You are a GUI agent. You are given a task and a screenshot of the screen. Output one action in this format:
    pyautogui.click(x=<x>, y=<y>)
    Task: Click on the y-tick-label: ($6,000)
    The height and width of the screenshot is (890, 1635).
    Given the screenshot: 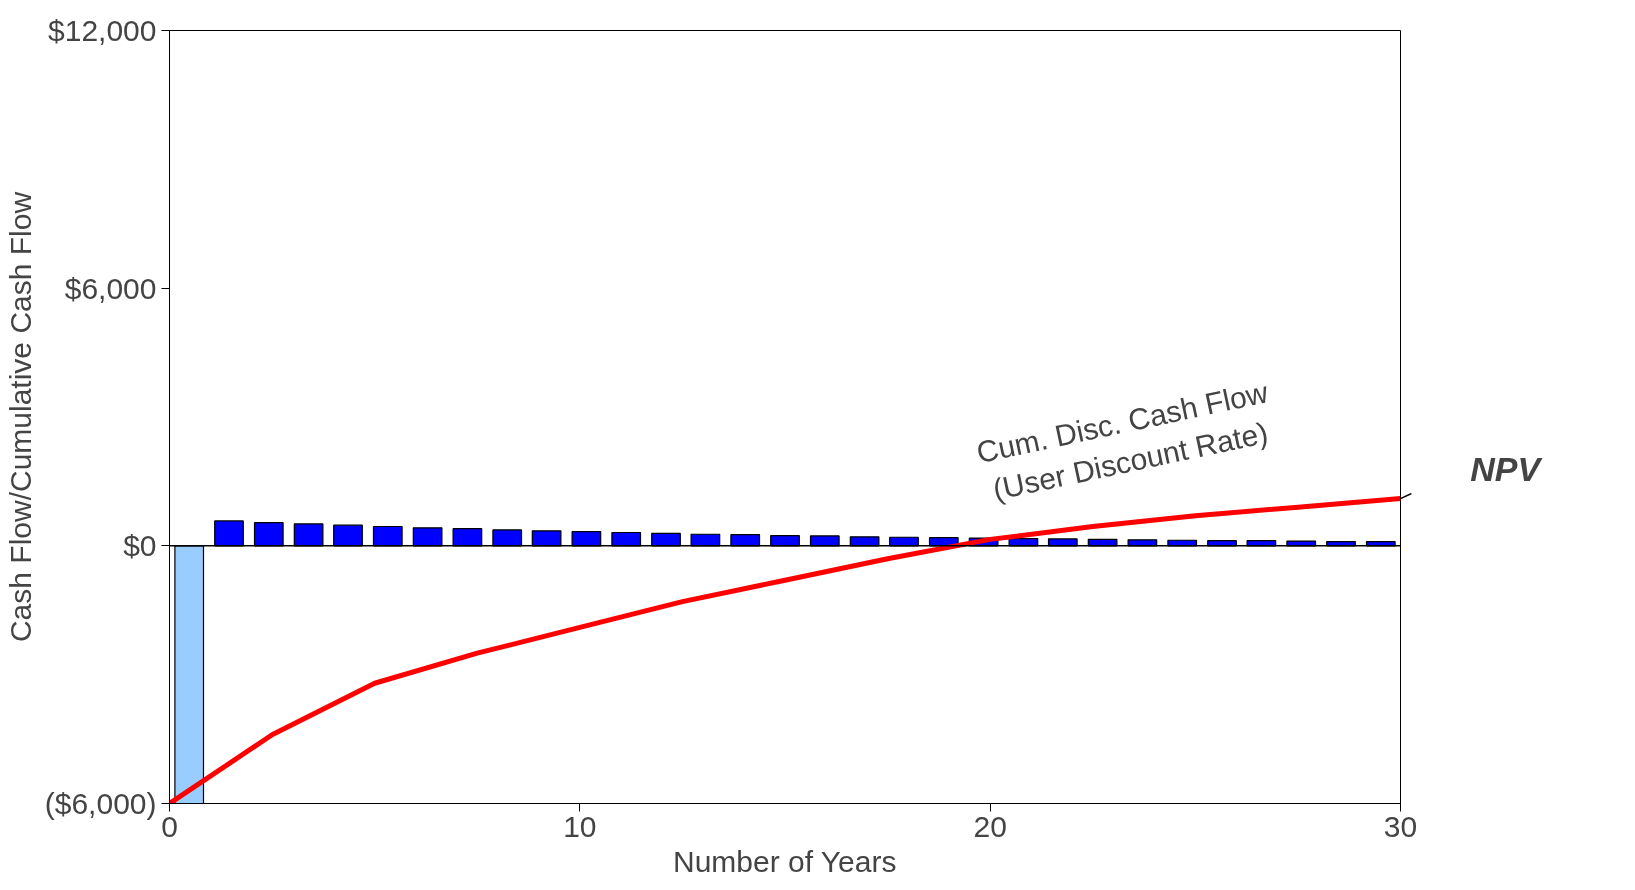 What is the action you would take?
    pyautogui.click(x=100, y=803)
    